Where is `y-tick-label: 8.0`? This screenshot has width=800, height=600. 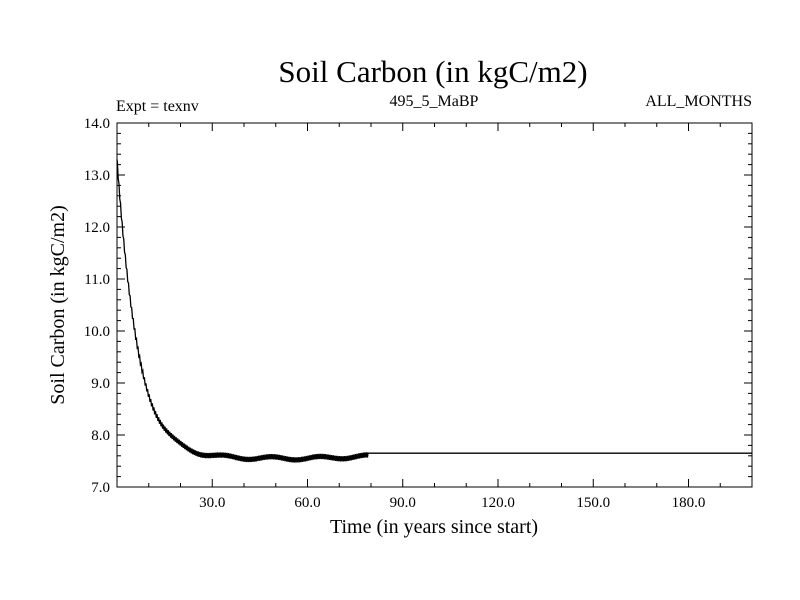 y-tick-label: 8.0 is located at coordinates (100, 436).